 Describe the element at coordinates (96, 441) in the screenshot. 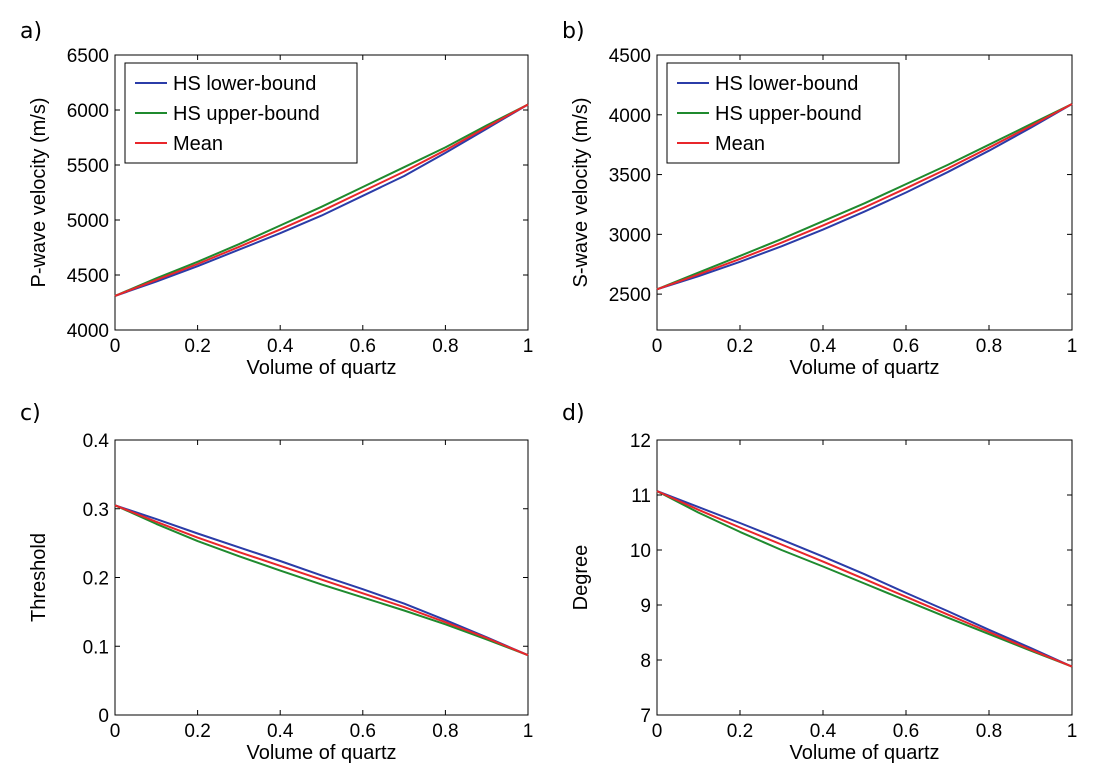

I see `y-tick-label: 0.4` at that location.